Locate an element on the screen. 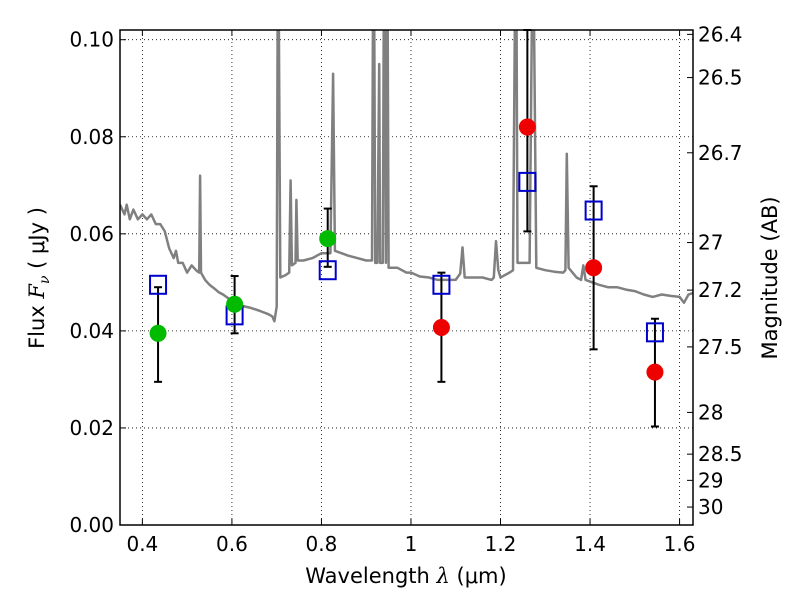 The height and width of the screenshot is (600, 800). y-tick-label: 0.08 is located at coordinates (91, 137).